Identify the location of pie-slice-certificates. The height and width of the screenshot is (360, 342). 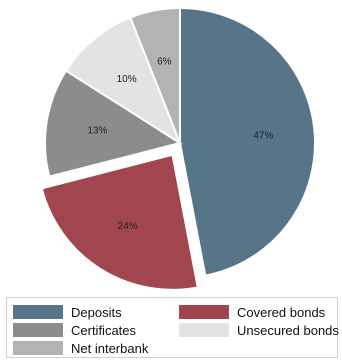
(113, 123).